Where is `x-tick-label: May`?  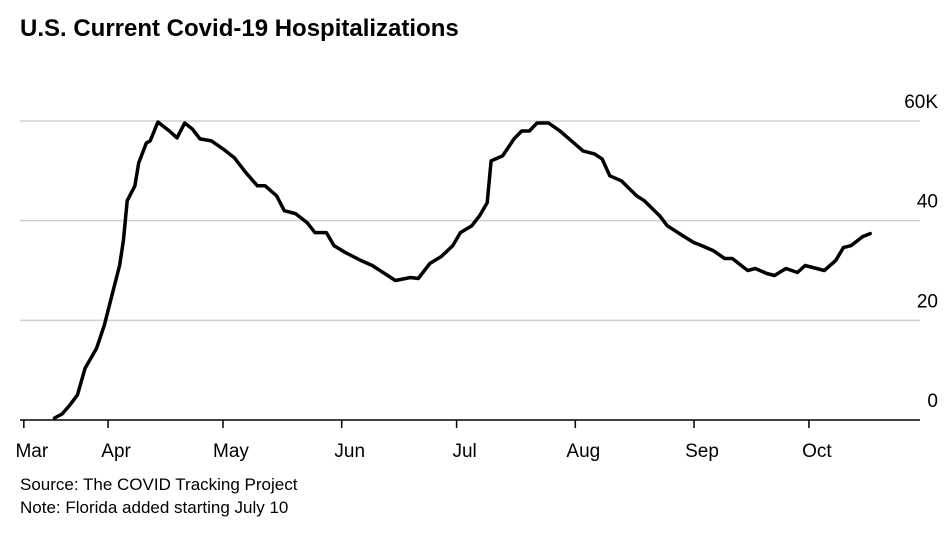 x-tick-label: May is located at coordinates (231, 451).